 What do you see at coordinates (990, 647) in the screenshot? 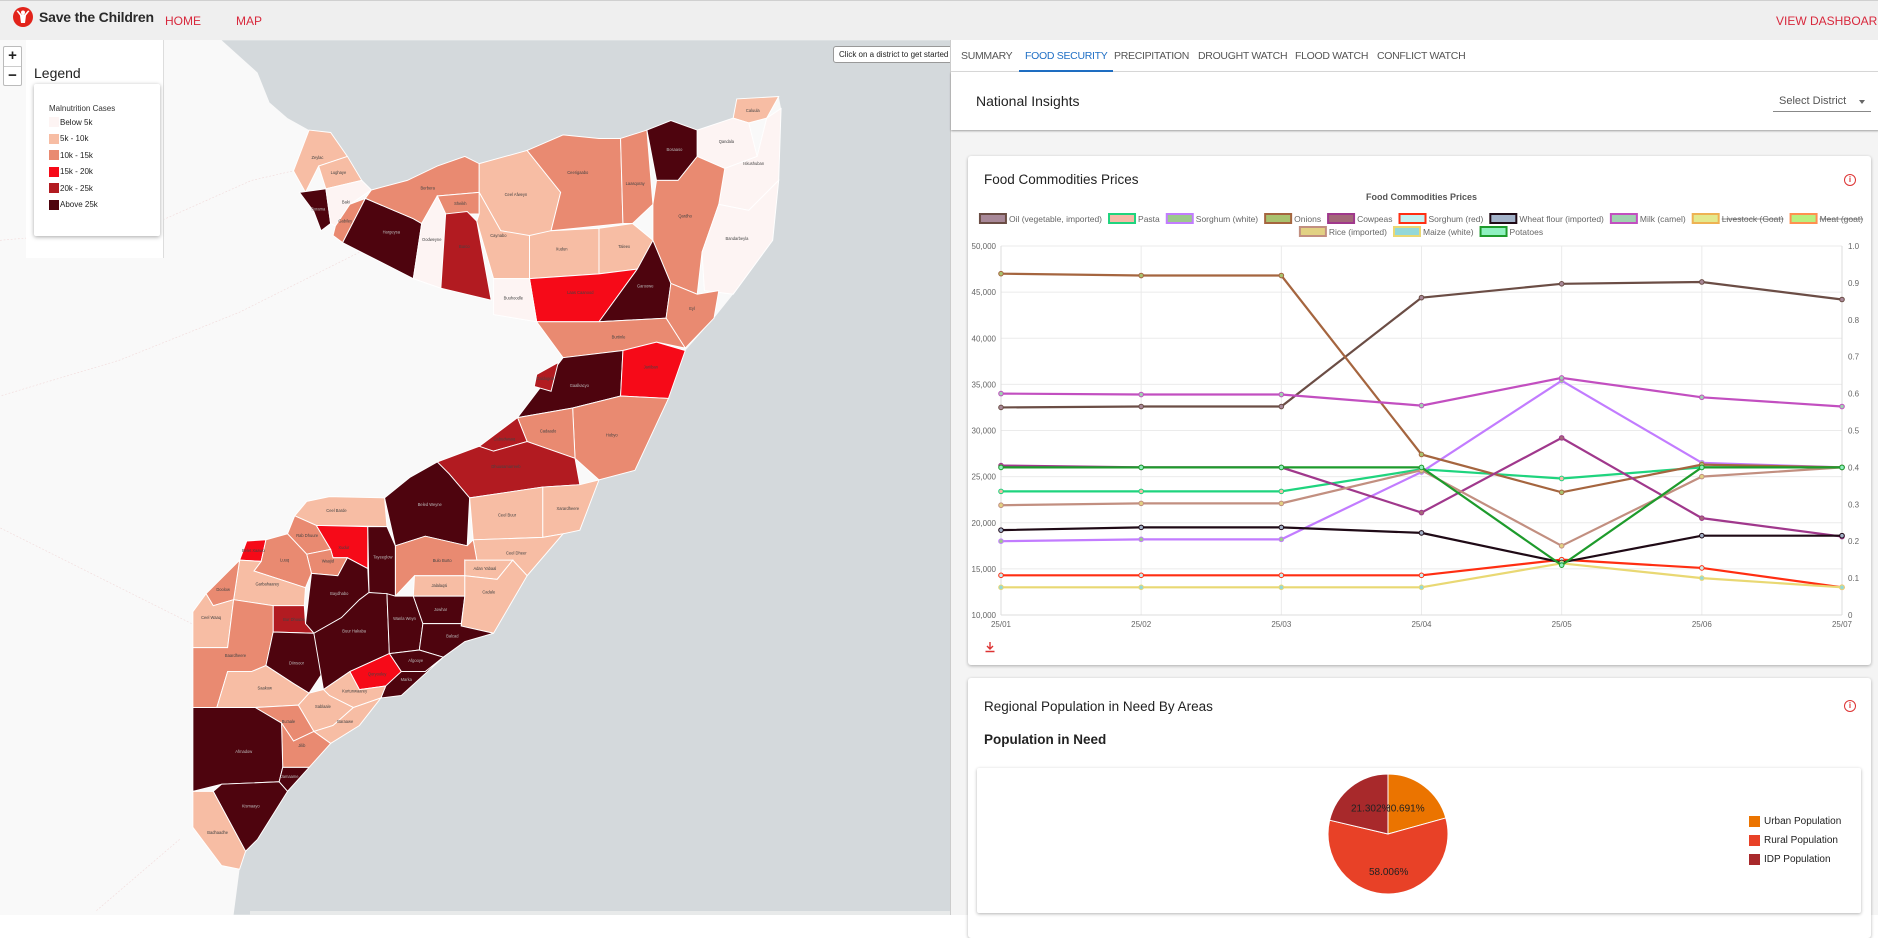
I see `download-icon` at bounding box center [990, 647].